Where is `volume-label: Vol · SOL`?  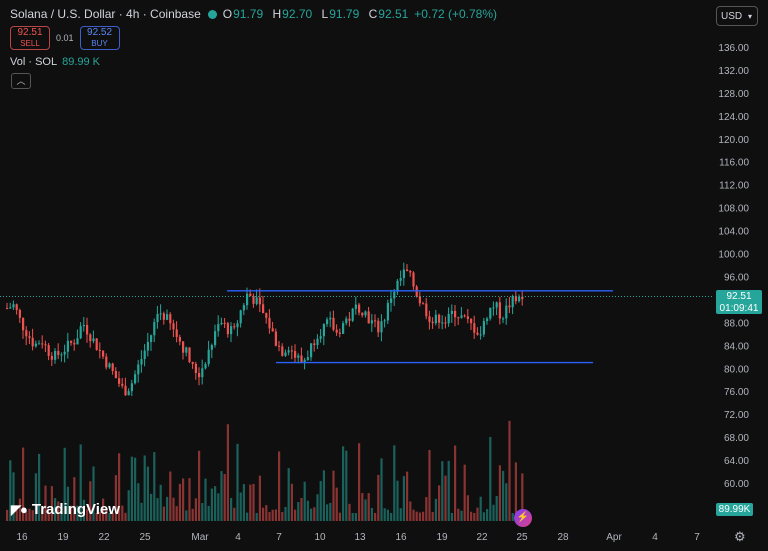
volume-label: Vol · SOL is located at coordinates (34, 62).